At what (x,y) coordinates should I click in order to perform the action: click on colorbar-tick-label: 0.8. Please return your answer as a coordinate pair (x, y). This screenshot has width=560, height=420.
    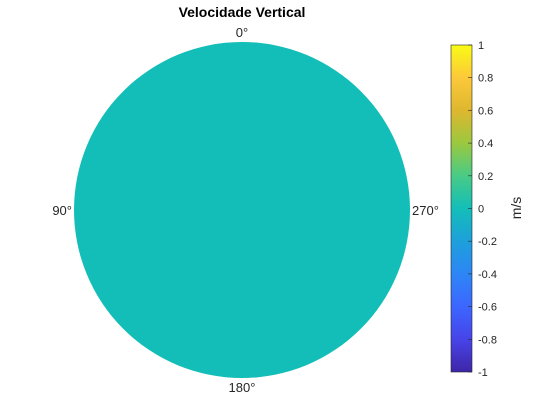
    Looking at the image, I should click on (485, 79).